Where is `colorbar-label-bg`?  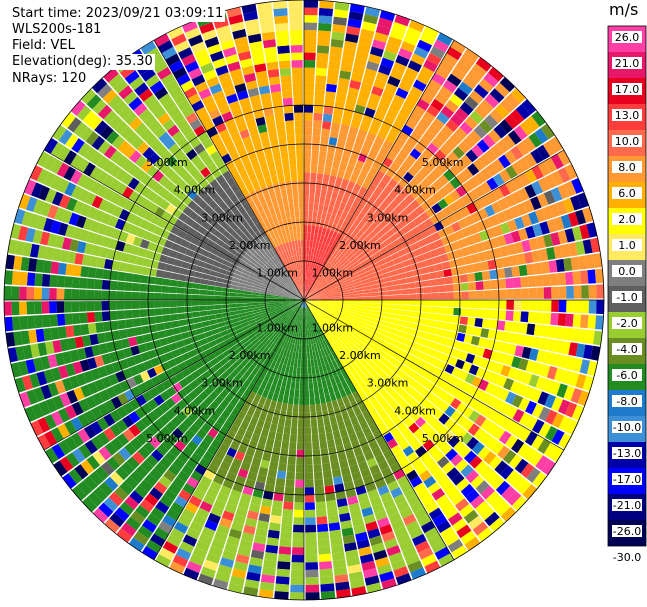 colorbar-label-bg is located at coordinates (627, 193).